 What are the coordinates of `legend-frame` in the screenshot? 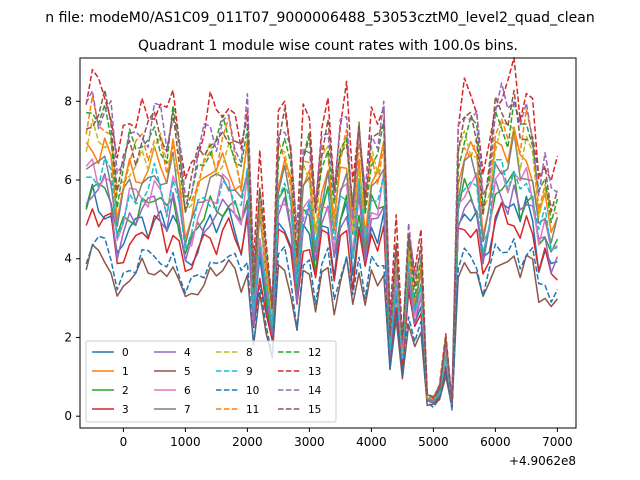 It's located at (211, 381).